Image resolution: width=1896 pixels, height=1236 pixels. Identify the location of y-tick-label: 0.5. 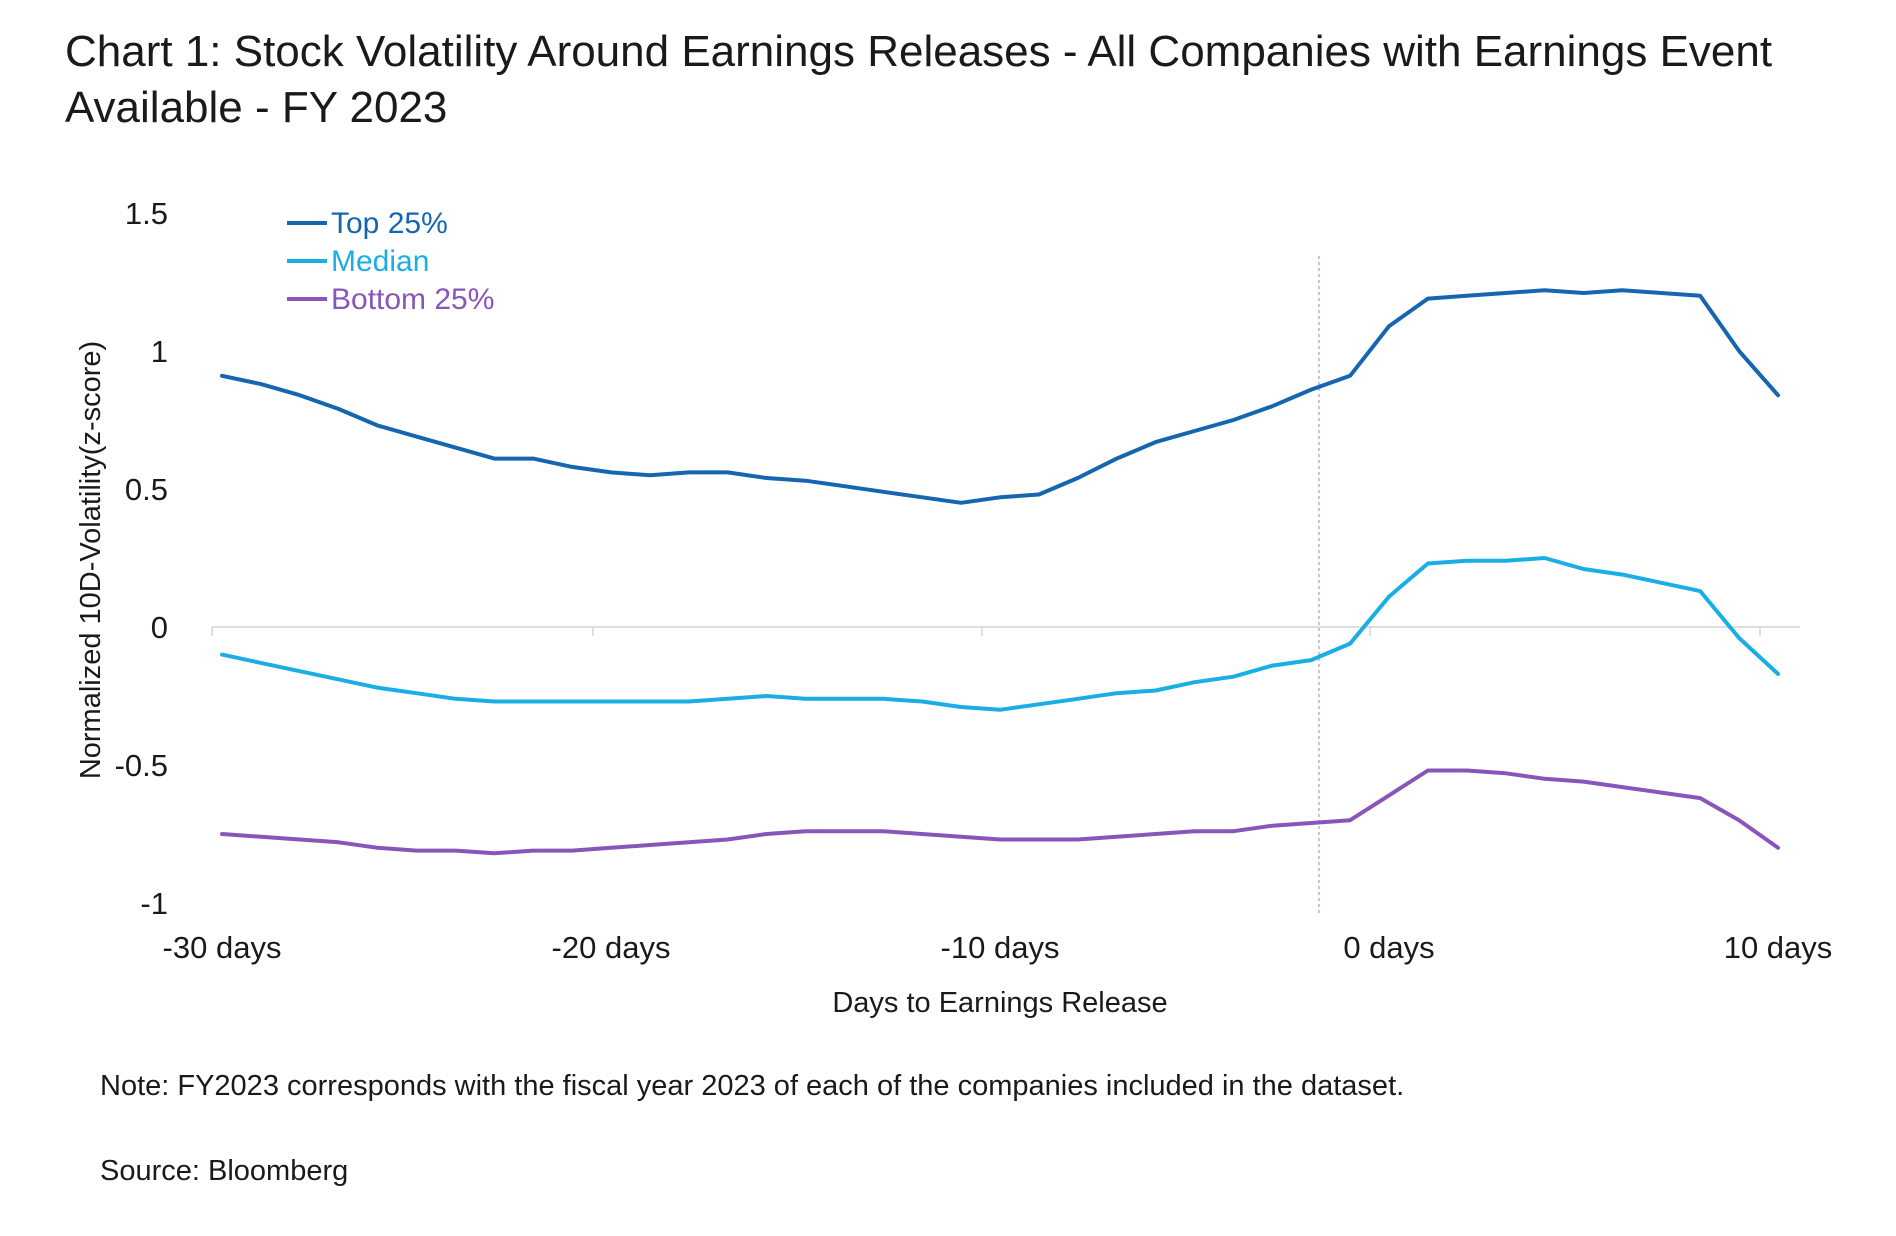
(146, 489).